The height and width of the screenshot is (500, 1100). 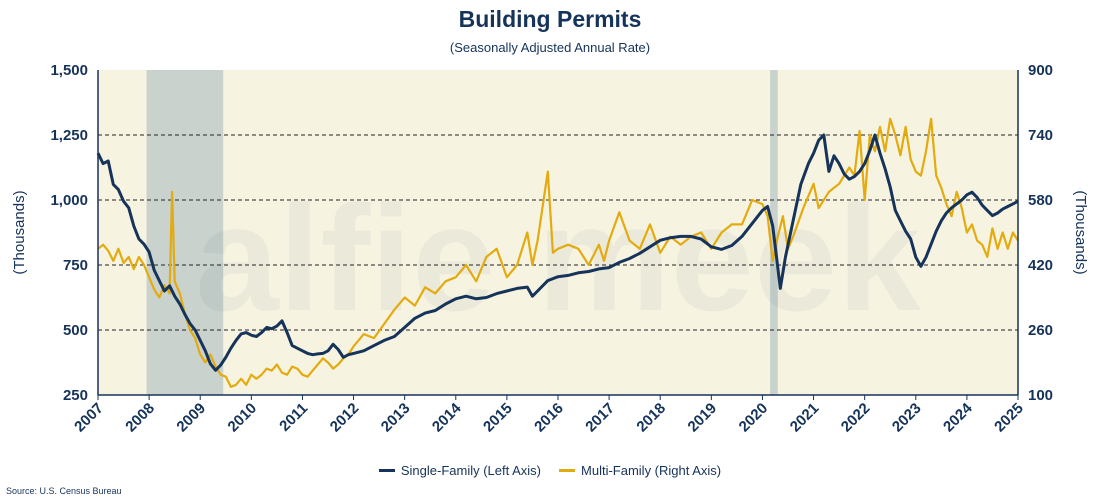 I want to click on legend-item-multi-family: Multi-Family (Right Axis), so click(x=640, y=470).